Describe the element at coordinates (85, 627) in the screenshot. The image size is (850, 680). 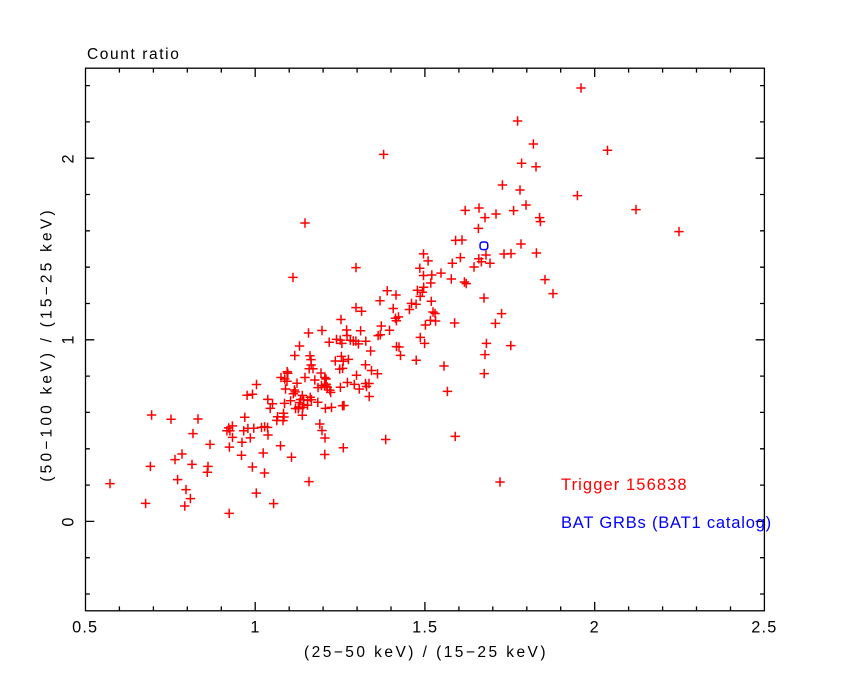
I see `svg-text: 0.5` at that location.